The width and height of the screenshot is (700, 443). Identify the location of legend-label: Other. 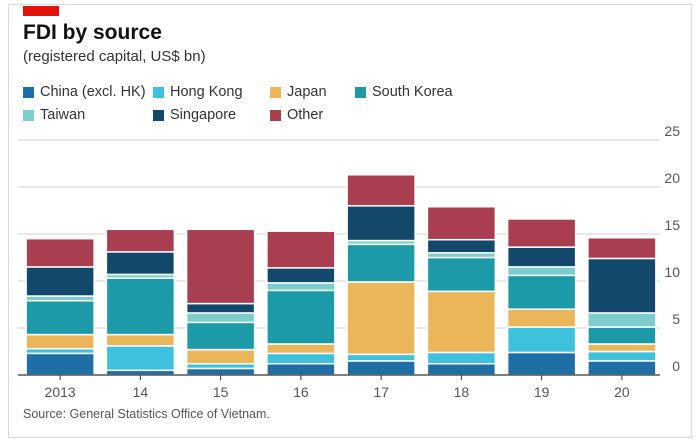
(305, 115).